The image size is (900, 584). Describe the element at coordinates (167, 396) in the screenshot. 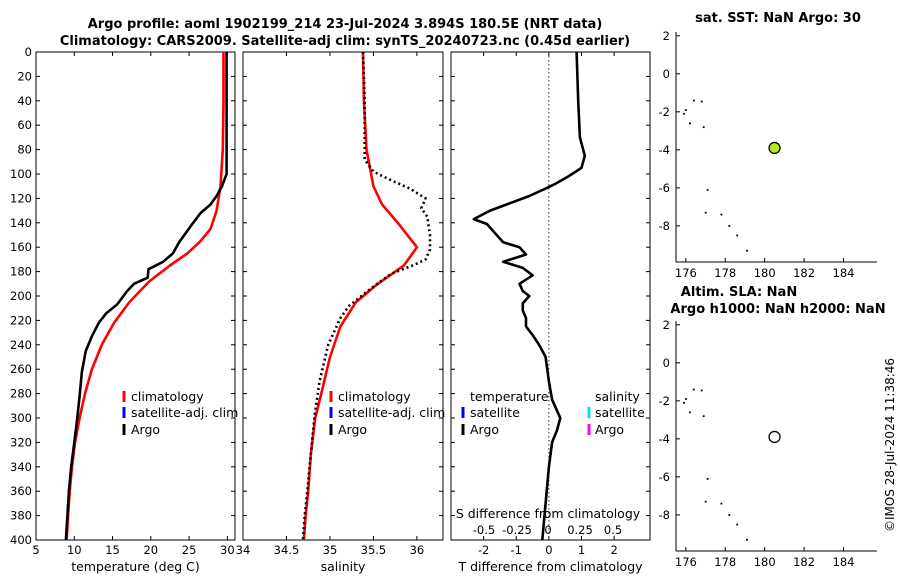

I see `legend-label: climatology` at that location.